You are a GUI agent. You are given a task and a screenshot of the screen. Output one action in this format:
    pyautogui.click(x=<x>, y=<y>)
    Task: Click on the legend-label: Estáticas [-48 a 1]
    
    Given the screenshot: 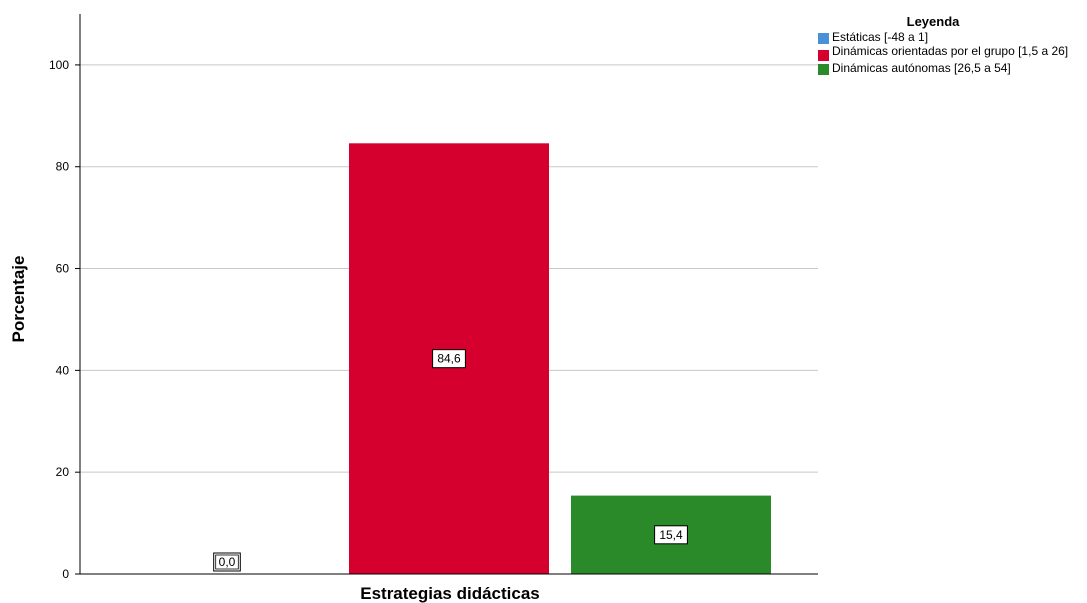 What is the action you would take?
    pyautogui.click(x=880, y=37)
    